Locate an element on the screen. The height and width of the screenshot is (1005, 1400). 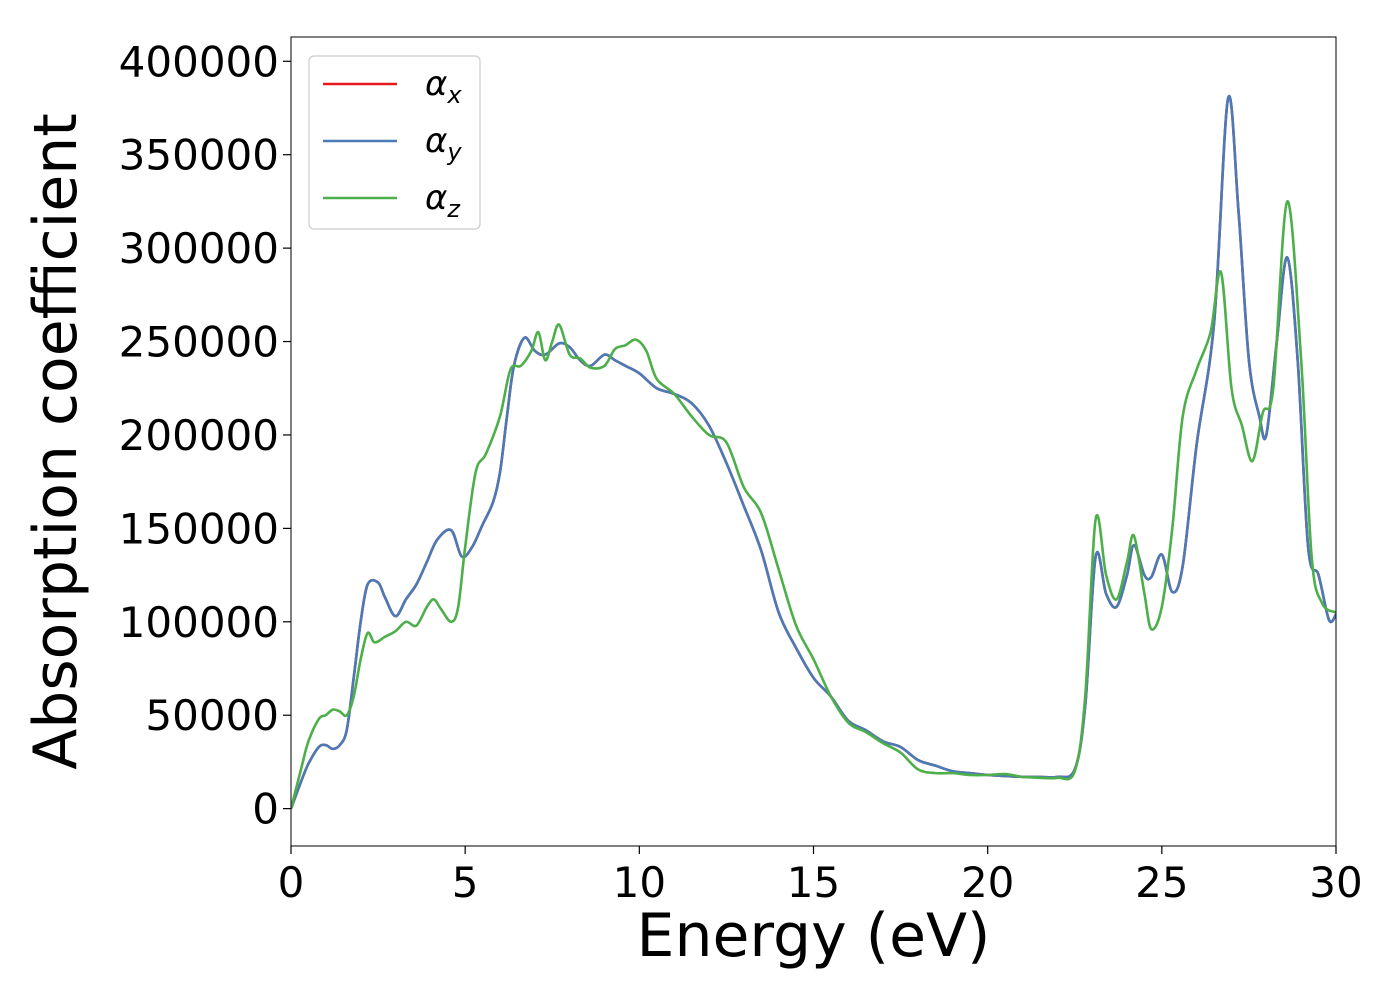
x-axis-label: Energy (eV) is located at coordinates (814, 936).